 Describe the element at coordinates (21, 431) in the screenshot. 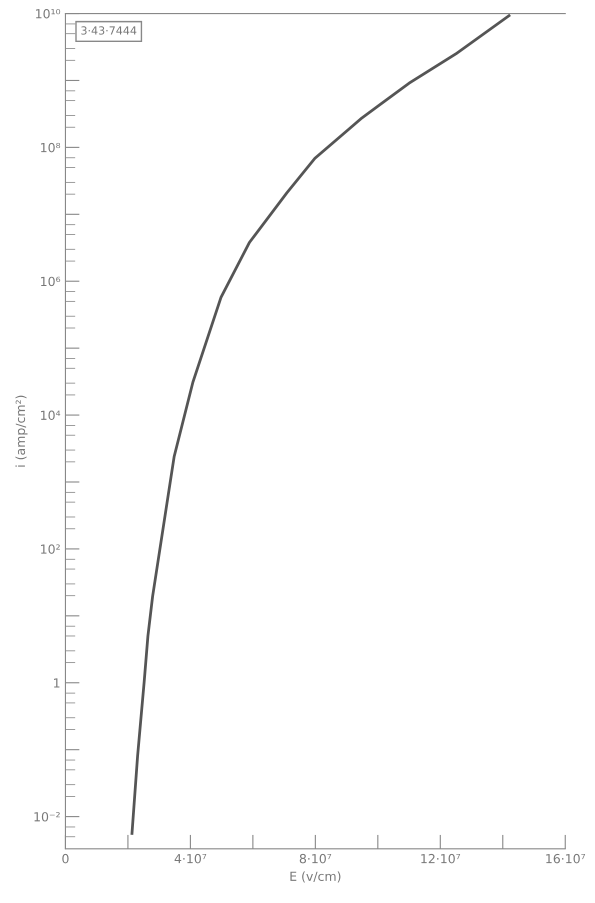

I see `y-axis-title: i (amp/cm²)` at that location.